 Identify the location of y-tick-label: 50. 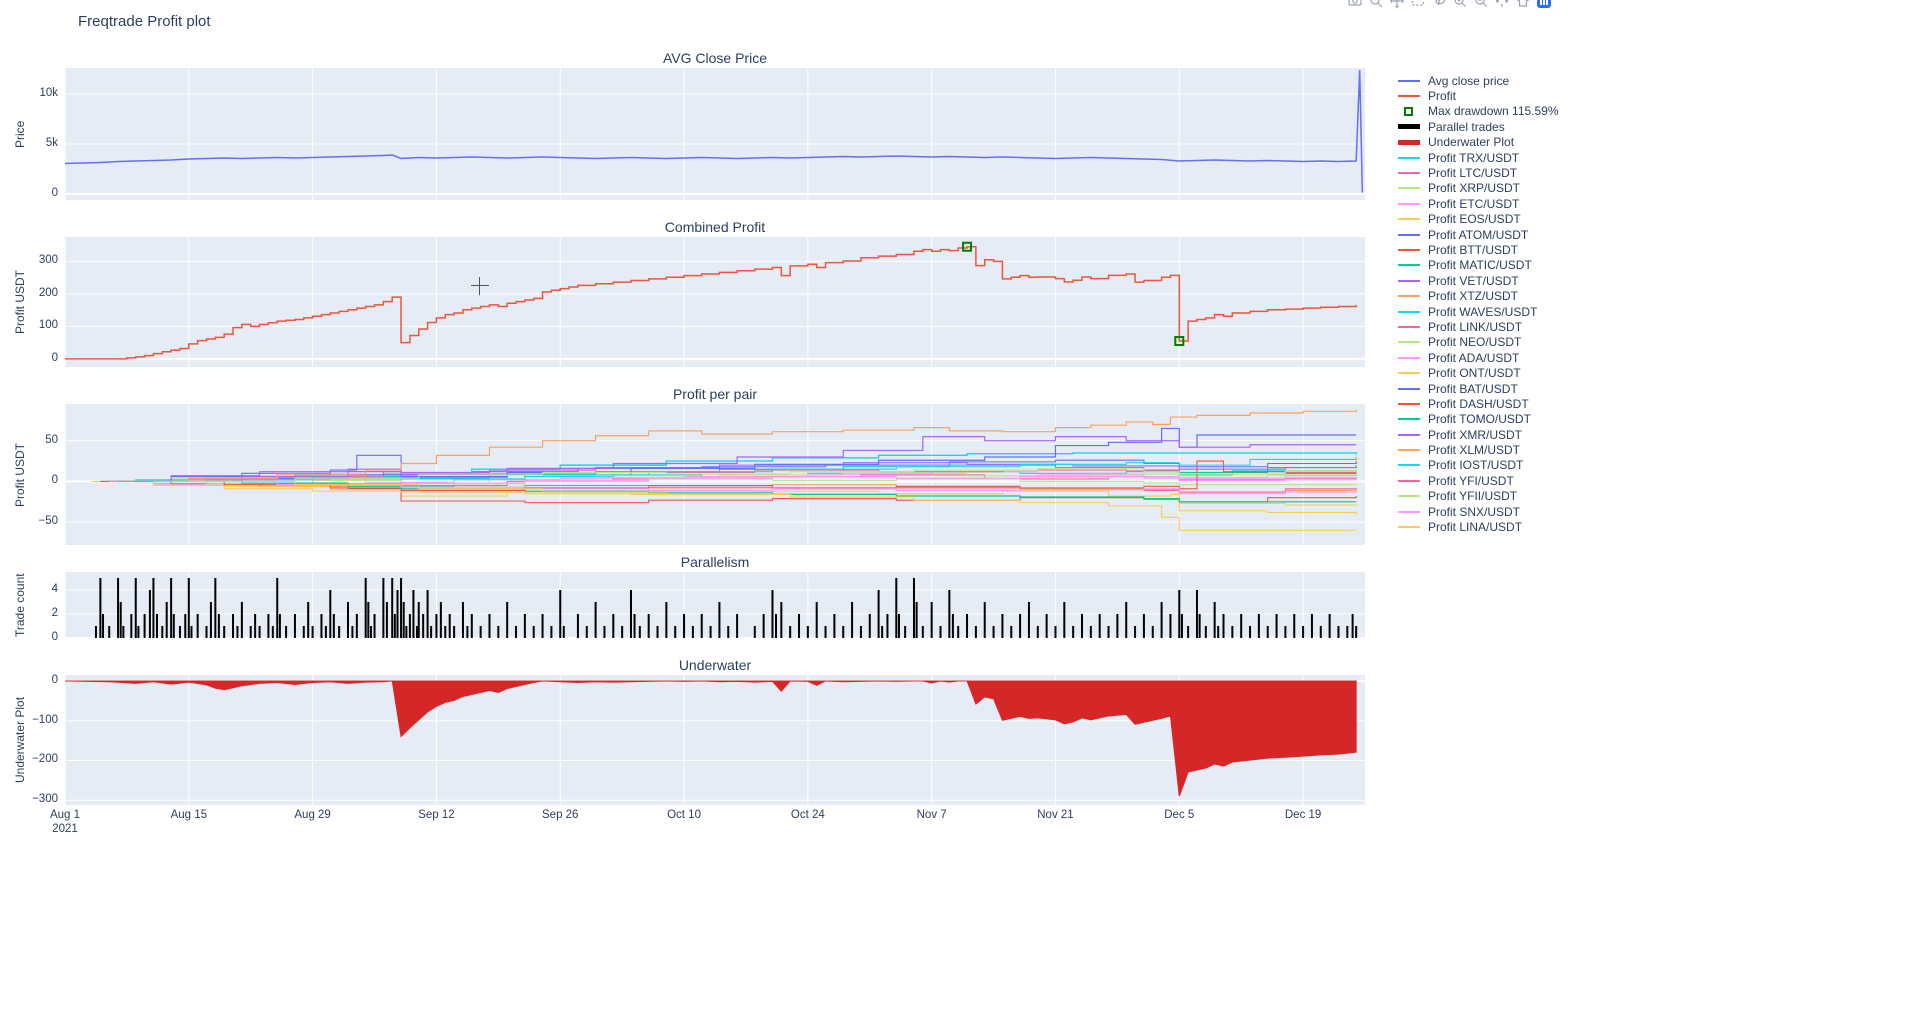
(51, 439).